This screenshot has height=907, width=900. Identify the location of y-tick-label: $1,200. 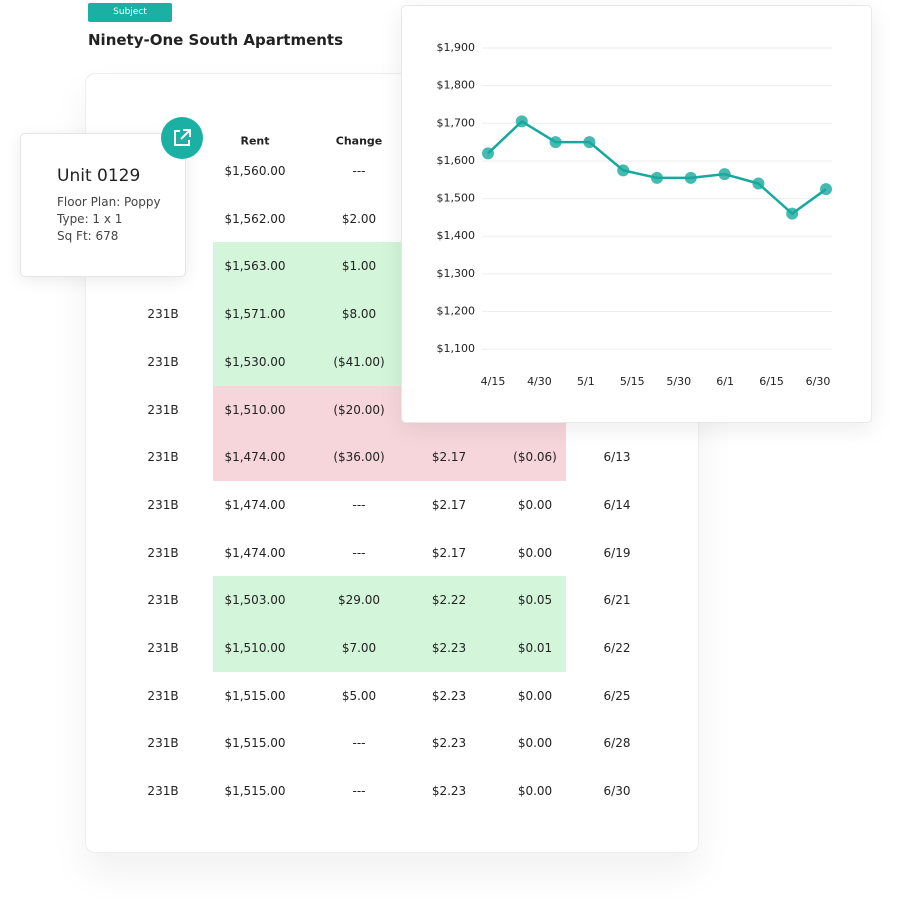
(456, 311).